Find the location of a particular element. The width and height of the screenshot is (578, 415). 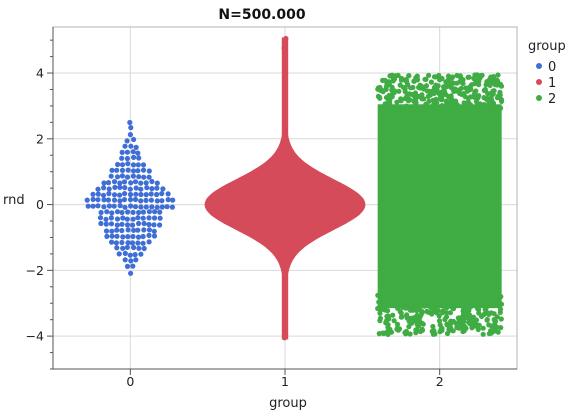

series-2-jitter-band is located at coordinates (440, 204).